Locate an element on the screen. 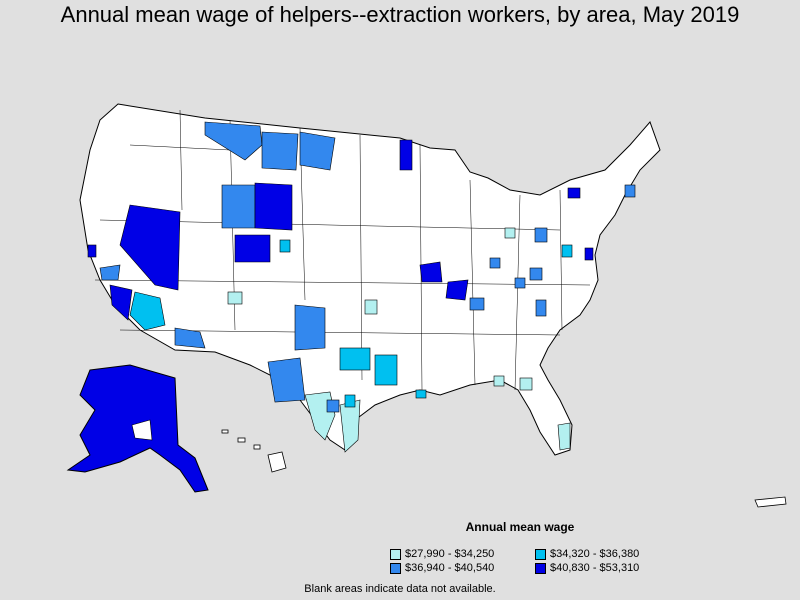 The width and height of the screenshot is (800, 600). legend-item-tier-4: $40,830 - $53,310 is located at coordinates (587, 568).